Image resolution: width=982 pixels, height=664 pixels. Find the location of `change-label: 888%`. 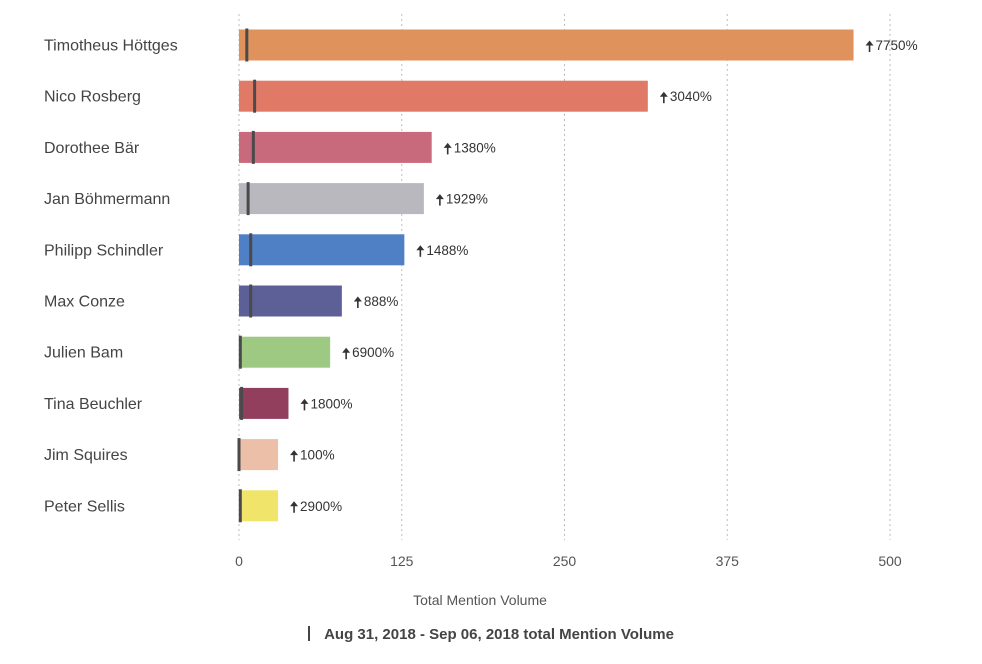

change-label: 888% is located at coordinates (381, 301).